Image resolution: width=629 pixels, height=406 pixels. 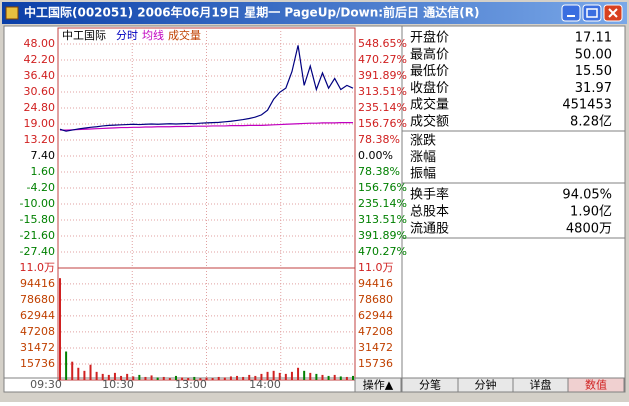 What do you see at coordinates (153, 35) in the screenshot?
I see `legend-average: 均线` at bounding box center [153, 35].